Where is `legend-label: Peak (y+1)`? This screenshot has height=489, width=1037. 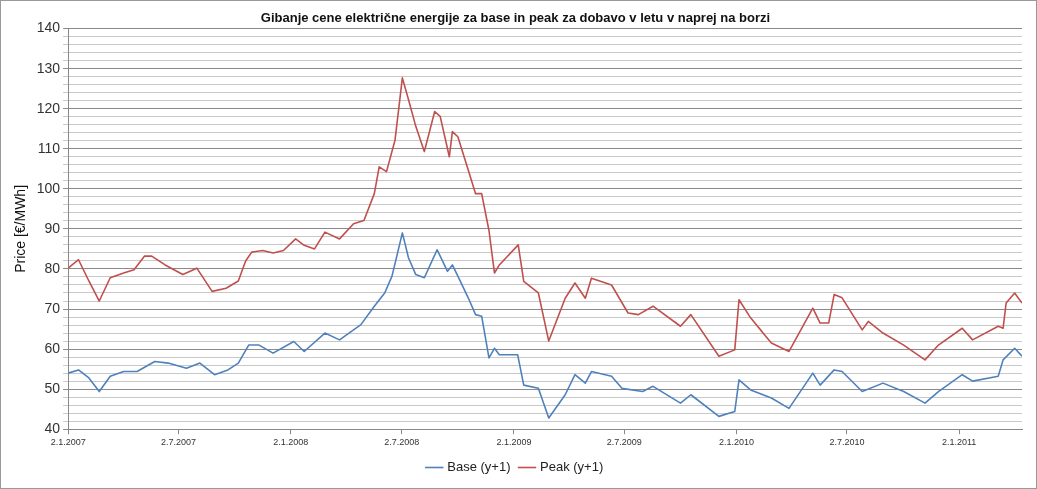 legend-label: Peak (y+1) is located at coordinates (572, 467).